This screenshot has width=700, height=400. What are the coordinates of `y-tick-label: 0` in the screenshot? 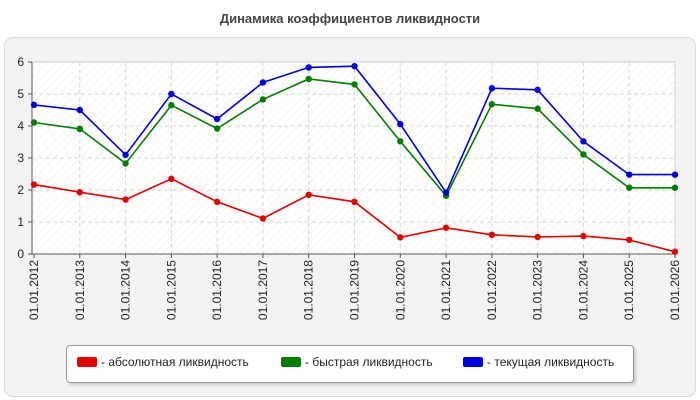 It's located at (20, 254).